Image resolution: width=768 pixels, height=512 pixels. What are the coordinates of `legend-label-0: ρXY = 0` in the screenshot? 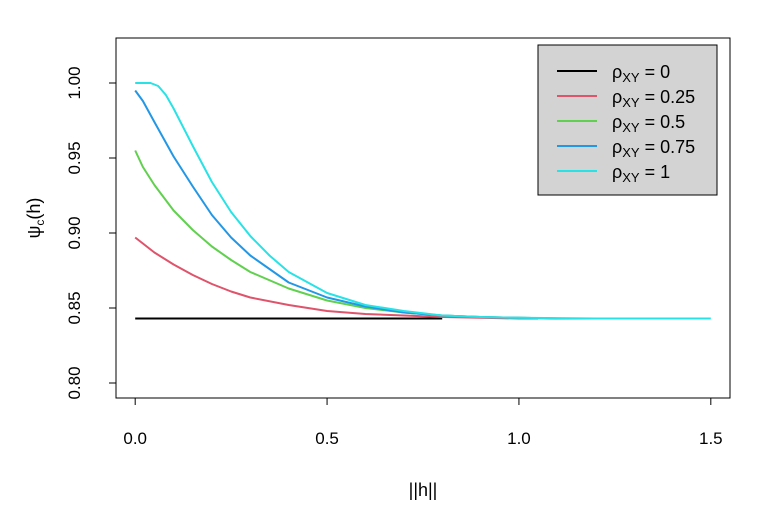 It's located at (641, 73).